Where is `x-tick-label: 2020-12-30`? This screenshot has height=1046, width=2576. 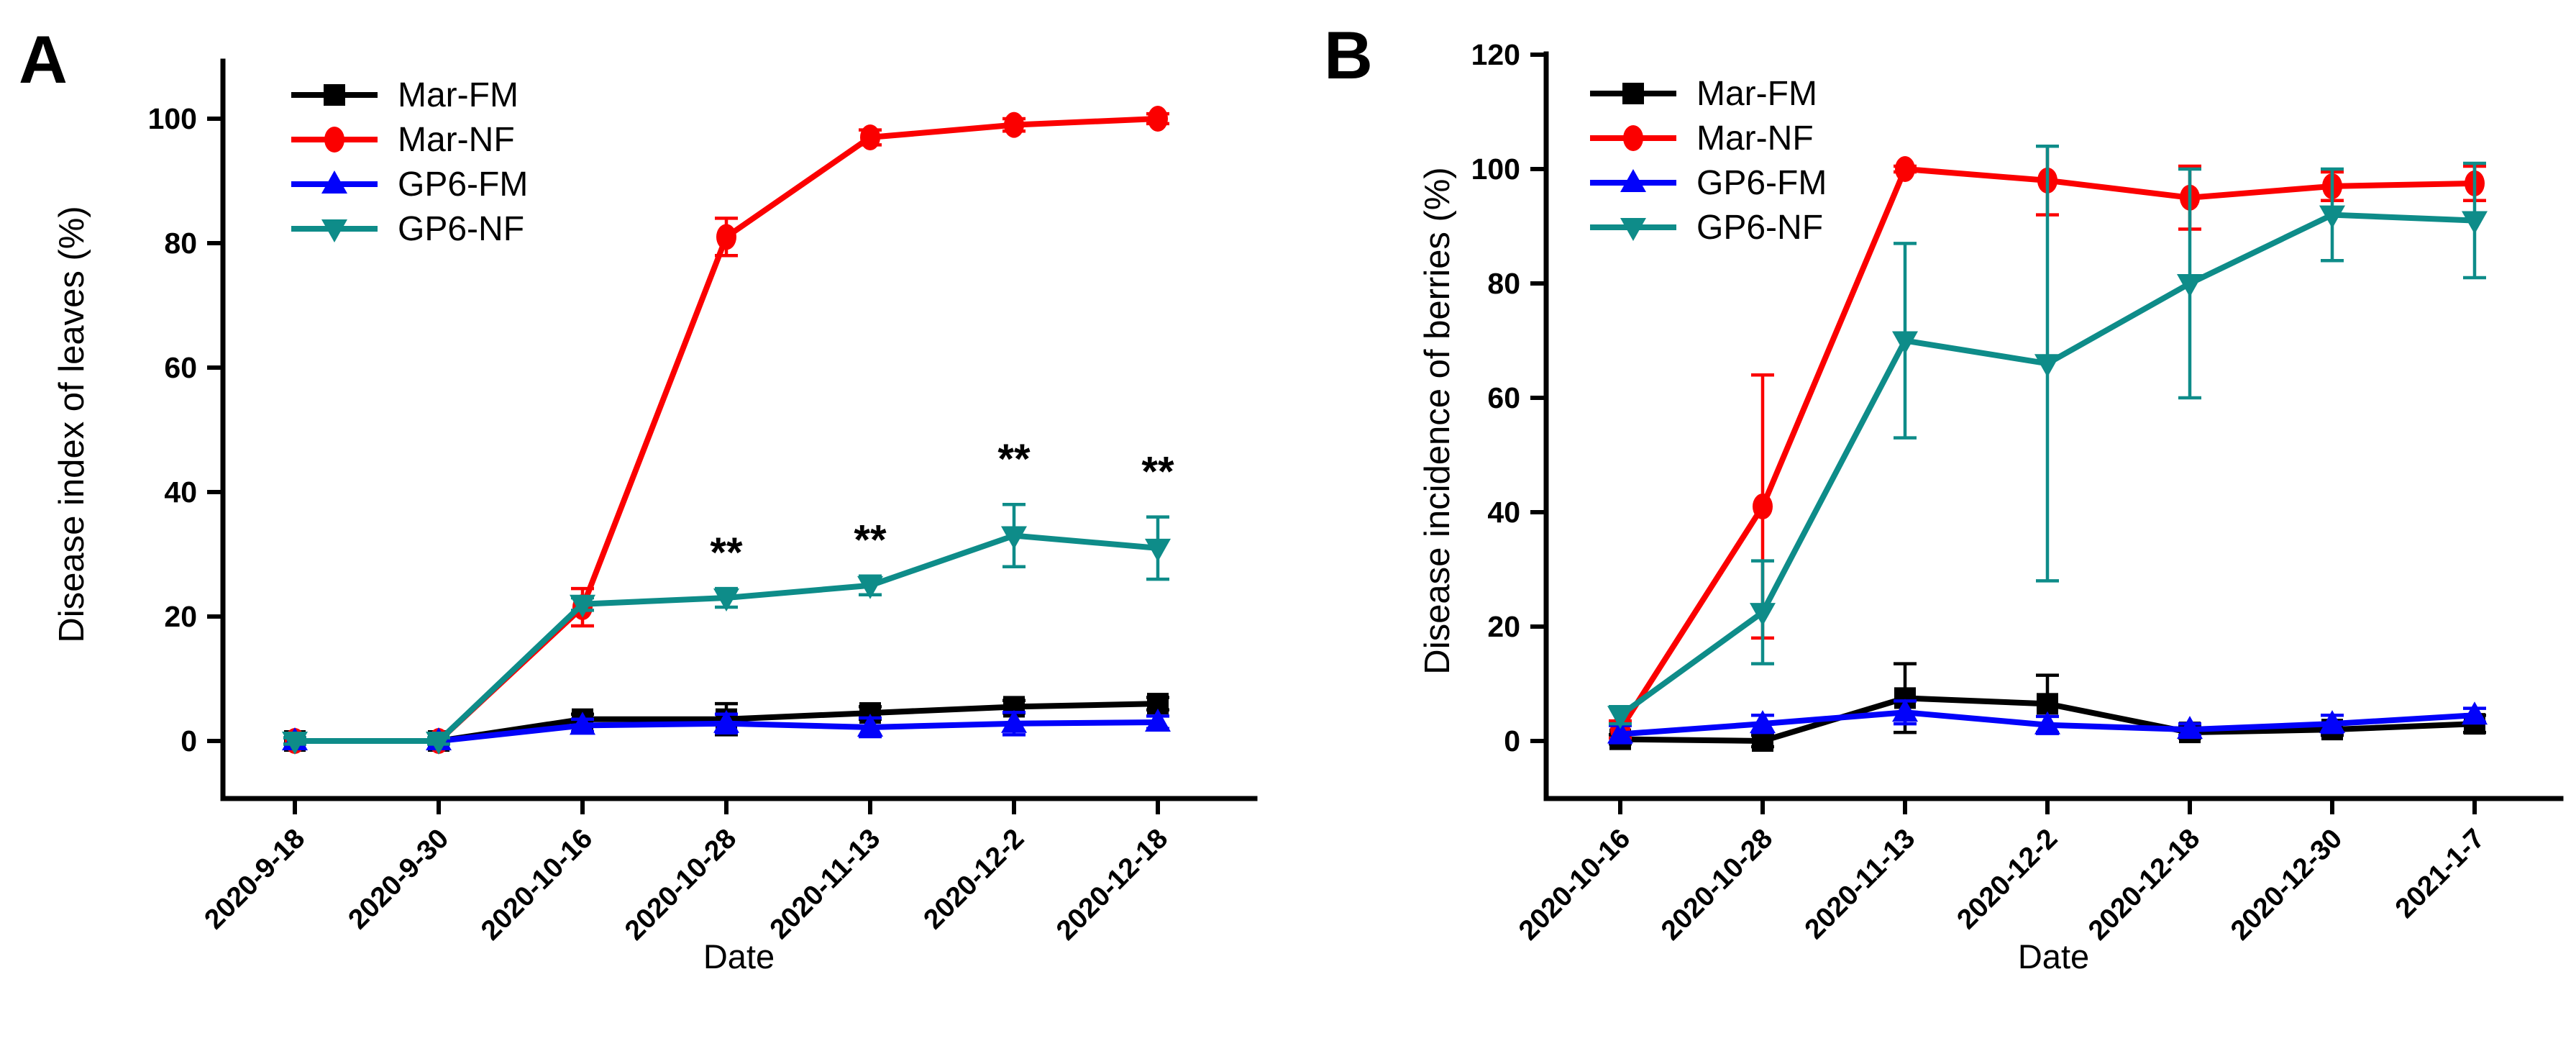 x-tick-label: 2020-12-30 is located at coordinates (2286, 884).